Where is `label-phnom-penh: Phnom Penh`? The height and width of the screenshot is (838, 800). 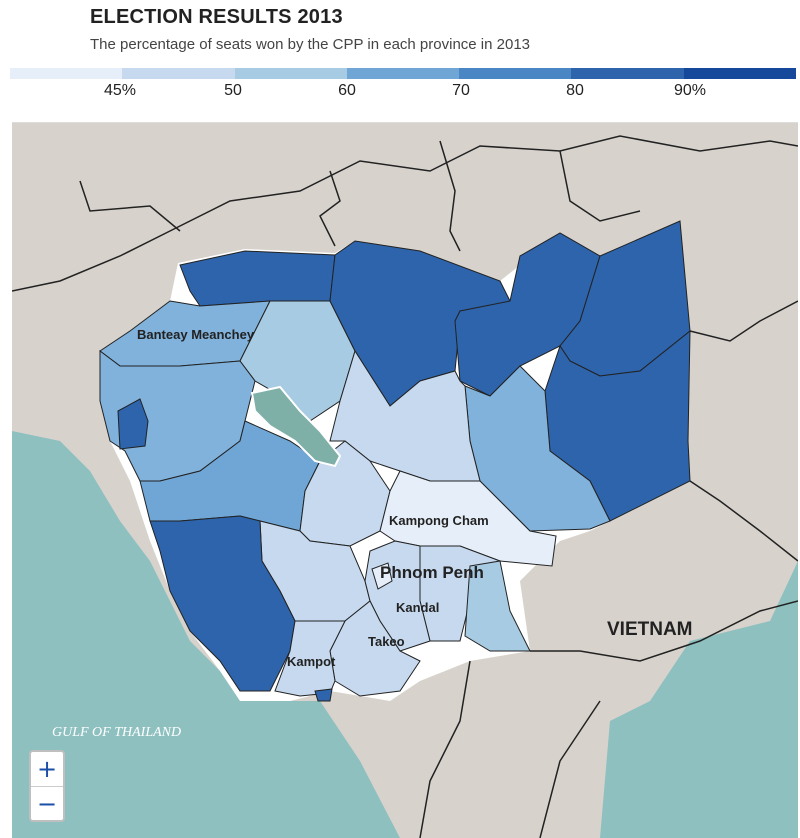 label-phnom-penh: Phnom Penh is located at coordinates (432, 572).